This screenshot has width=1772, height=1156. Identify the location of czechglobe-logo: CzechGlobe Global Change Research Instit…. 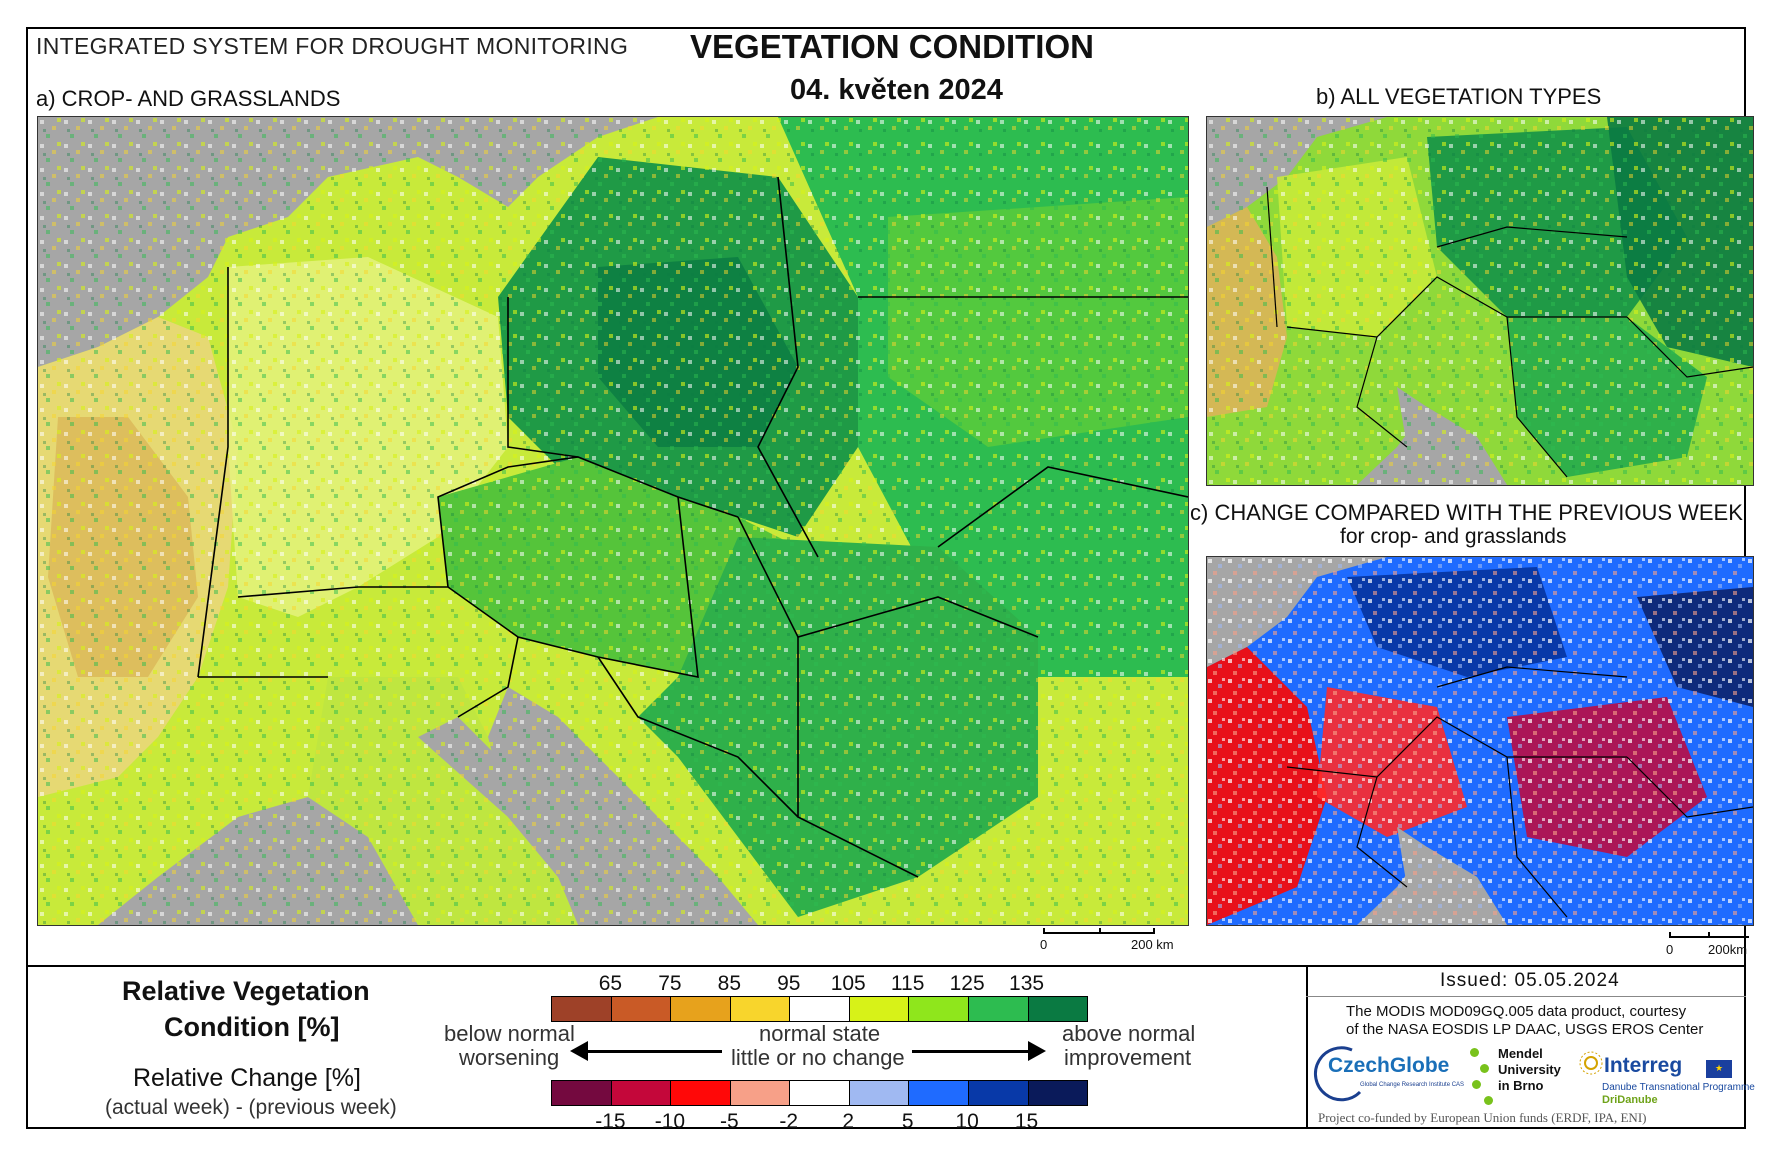
(1394, 1073).